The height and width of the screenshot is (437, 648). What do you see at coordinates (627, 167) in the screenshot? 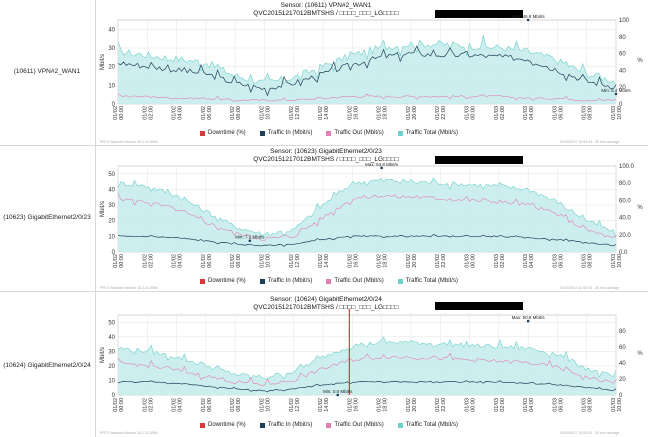
I see `y2-tick-label: 100.0` at bounding box center [627, 167].